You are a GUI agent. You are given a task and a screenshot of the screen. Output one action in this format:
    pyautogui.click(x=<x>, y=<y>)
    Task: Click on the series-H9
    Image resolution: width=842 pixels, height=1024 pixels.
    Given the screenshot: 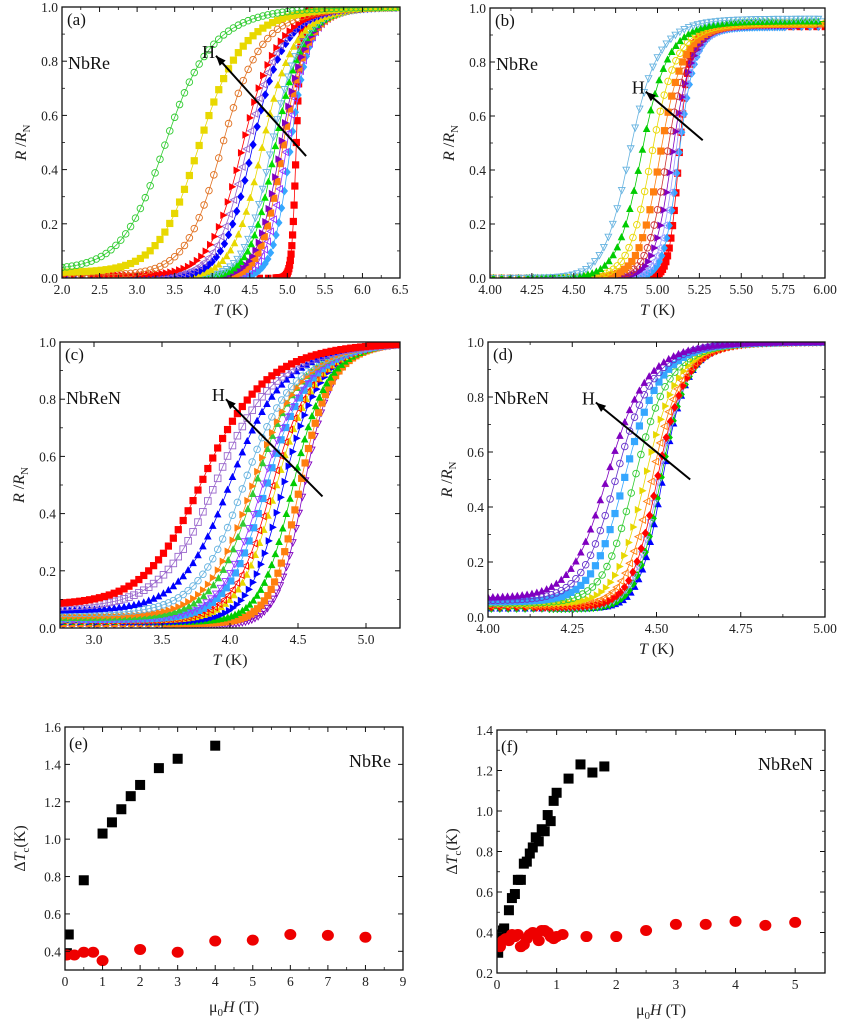 What is the action you would take?
    pyautogui.click(x=231, y=142)
    